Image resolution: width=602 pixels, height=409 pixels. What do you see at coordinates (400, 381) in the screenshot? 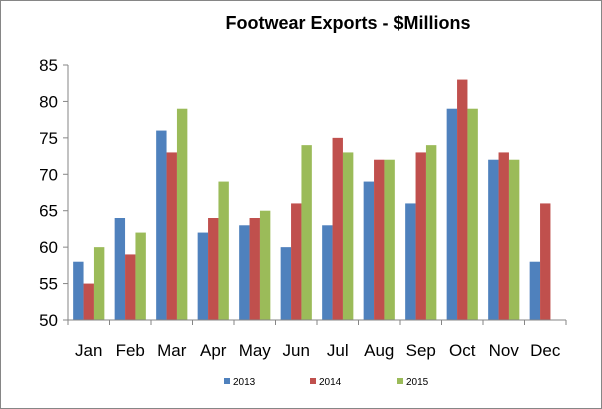
I see `legend-swatch-2015` at bounding box center [400, 381].